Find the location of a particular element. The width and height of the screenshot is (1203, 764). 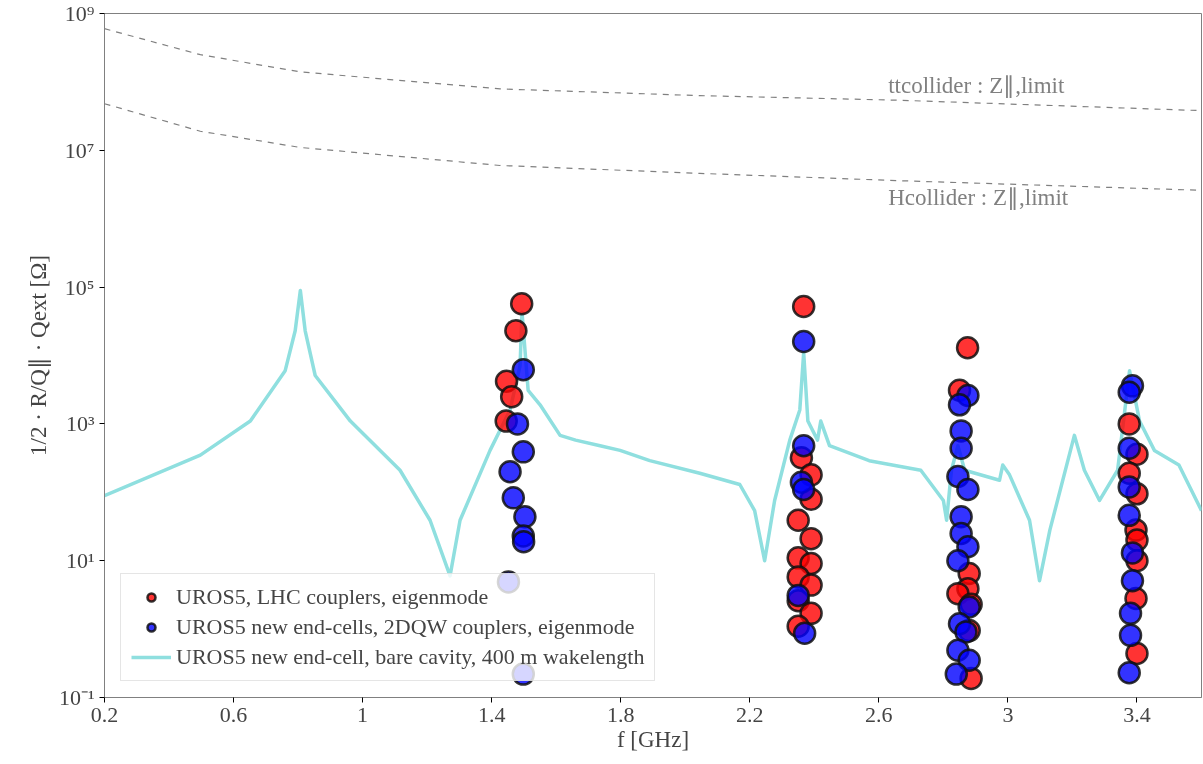

x-tick-label: 3.4 is located at coordinates (1137, 714).